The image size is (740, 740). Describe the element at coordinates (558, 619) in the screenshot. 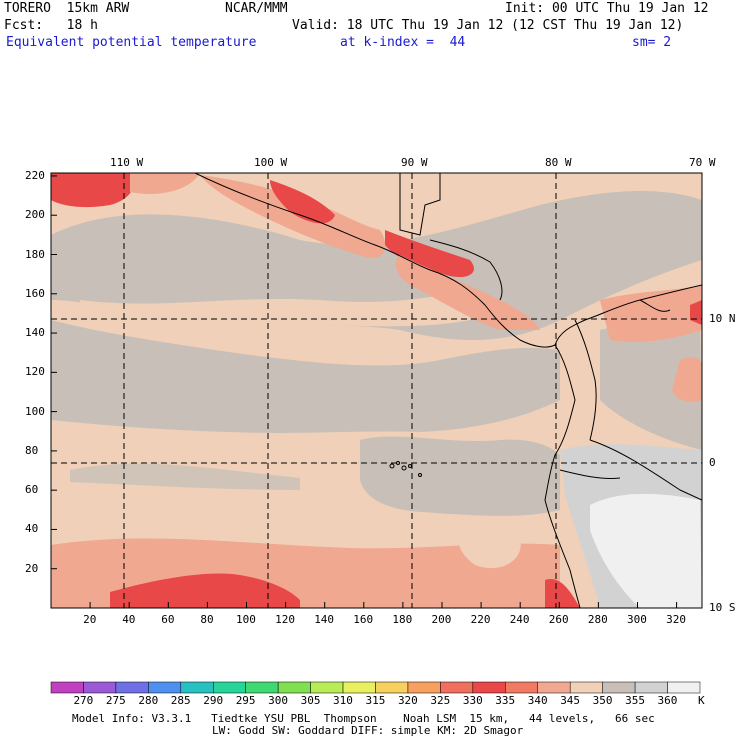

I see `x-tick-label: 260` at that location.